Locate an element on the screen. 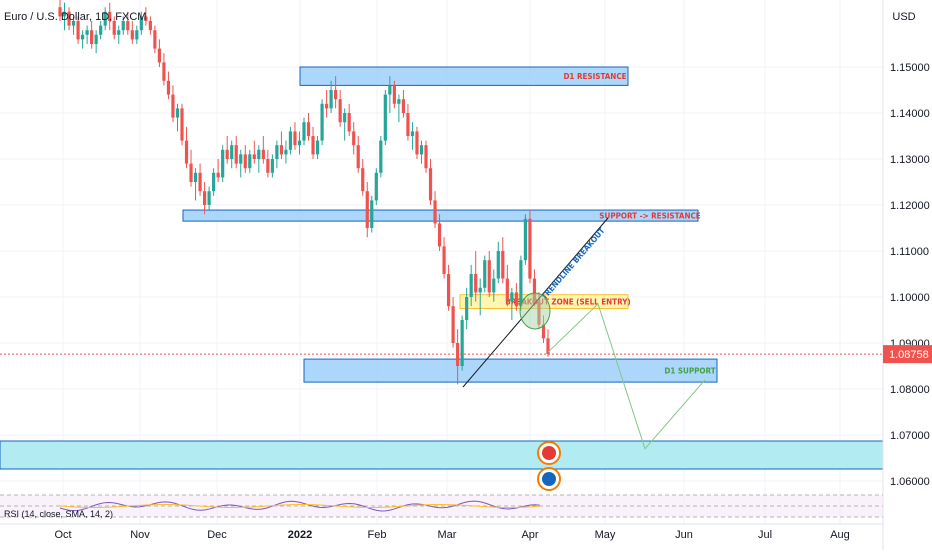 Image resolution: width=932 pixels, height=555 pixels. time-tick-label: Jun is located at coordinates (684, 535).